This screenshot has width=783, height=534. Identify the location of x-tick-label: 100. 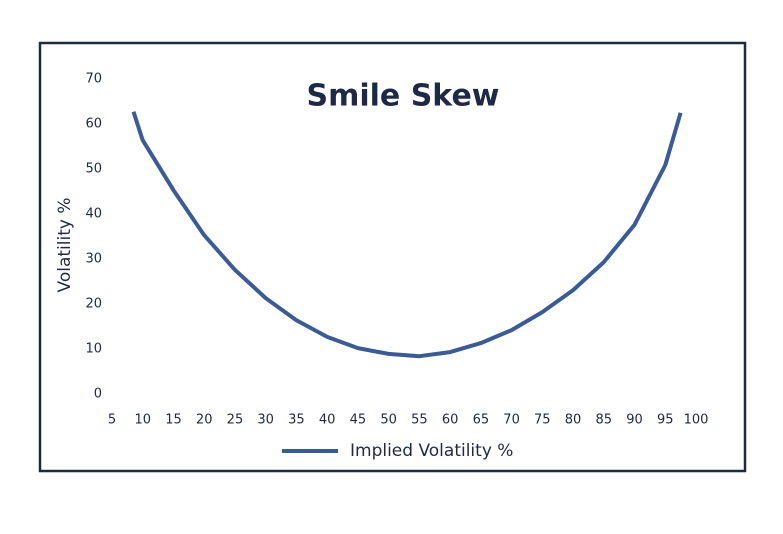
(696, 420).